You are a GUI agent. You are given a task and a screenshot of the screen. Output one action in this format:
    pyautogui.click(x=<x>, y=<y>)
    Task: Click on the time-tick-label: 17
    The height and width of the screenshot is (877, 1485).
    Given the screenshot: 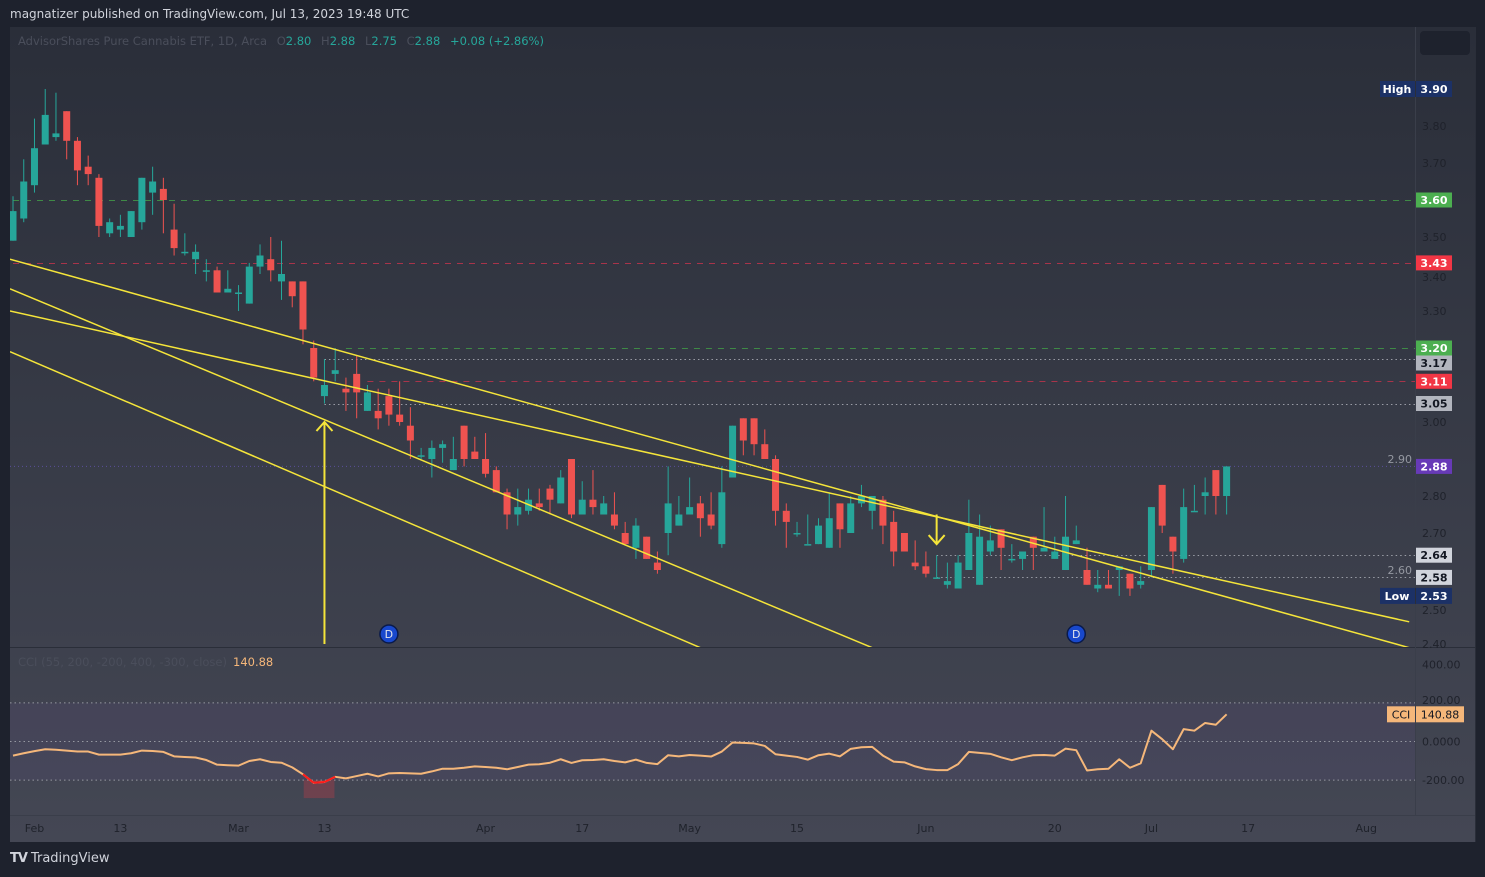 What is the action you would take?
    pyautogui.click(x=1248, y=828)
    